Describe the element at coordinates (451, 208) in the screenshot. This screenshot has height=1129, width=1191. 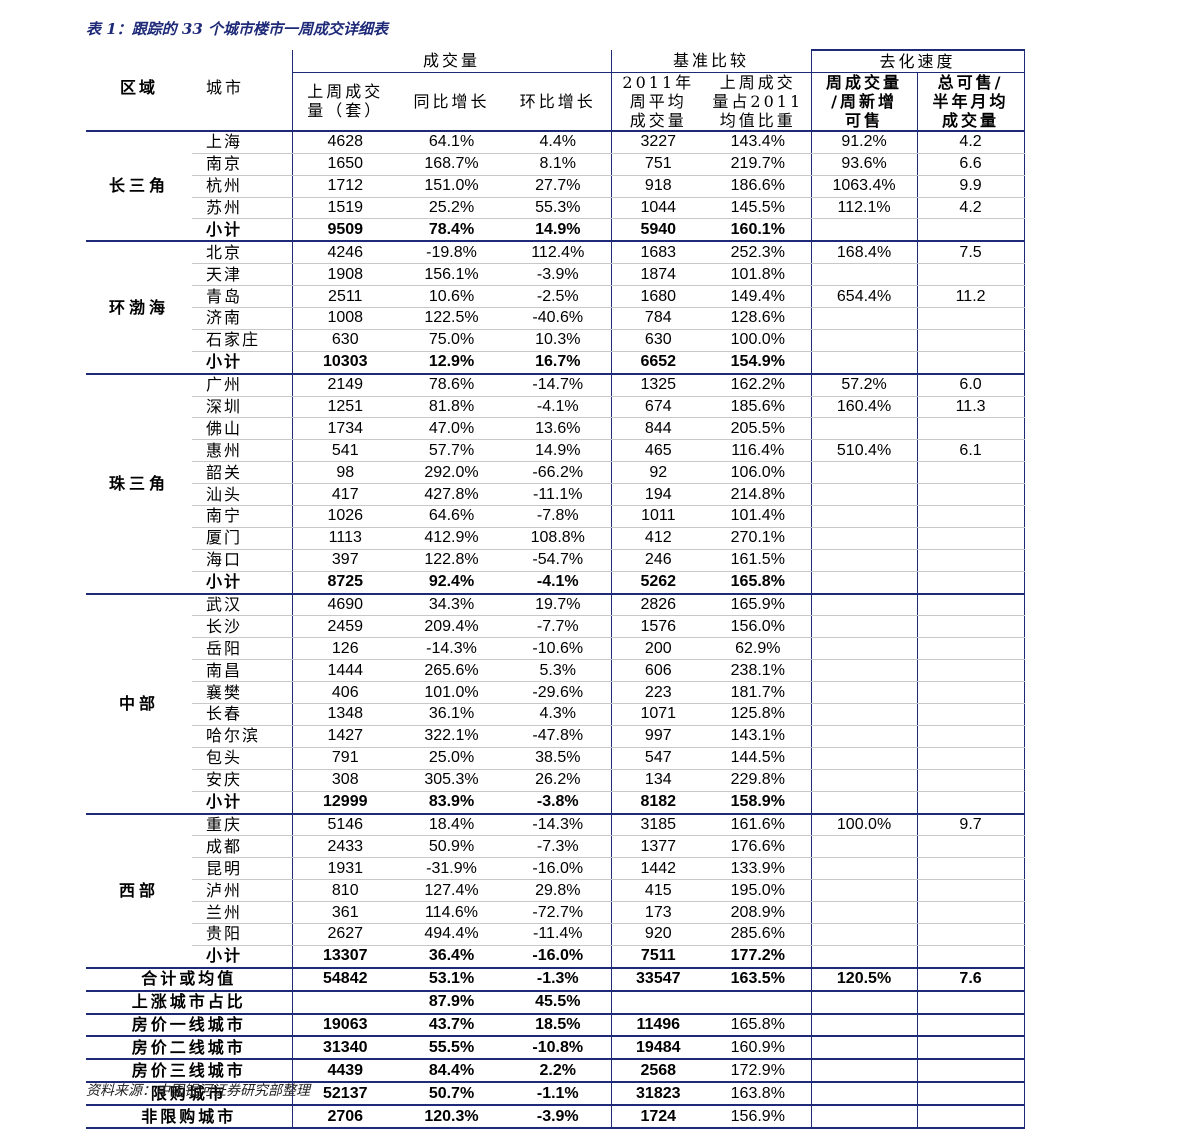
I see `table-cell: 25.2%` at that location.